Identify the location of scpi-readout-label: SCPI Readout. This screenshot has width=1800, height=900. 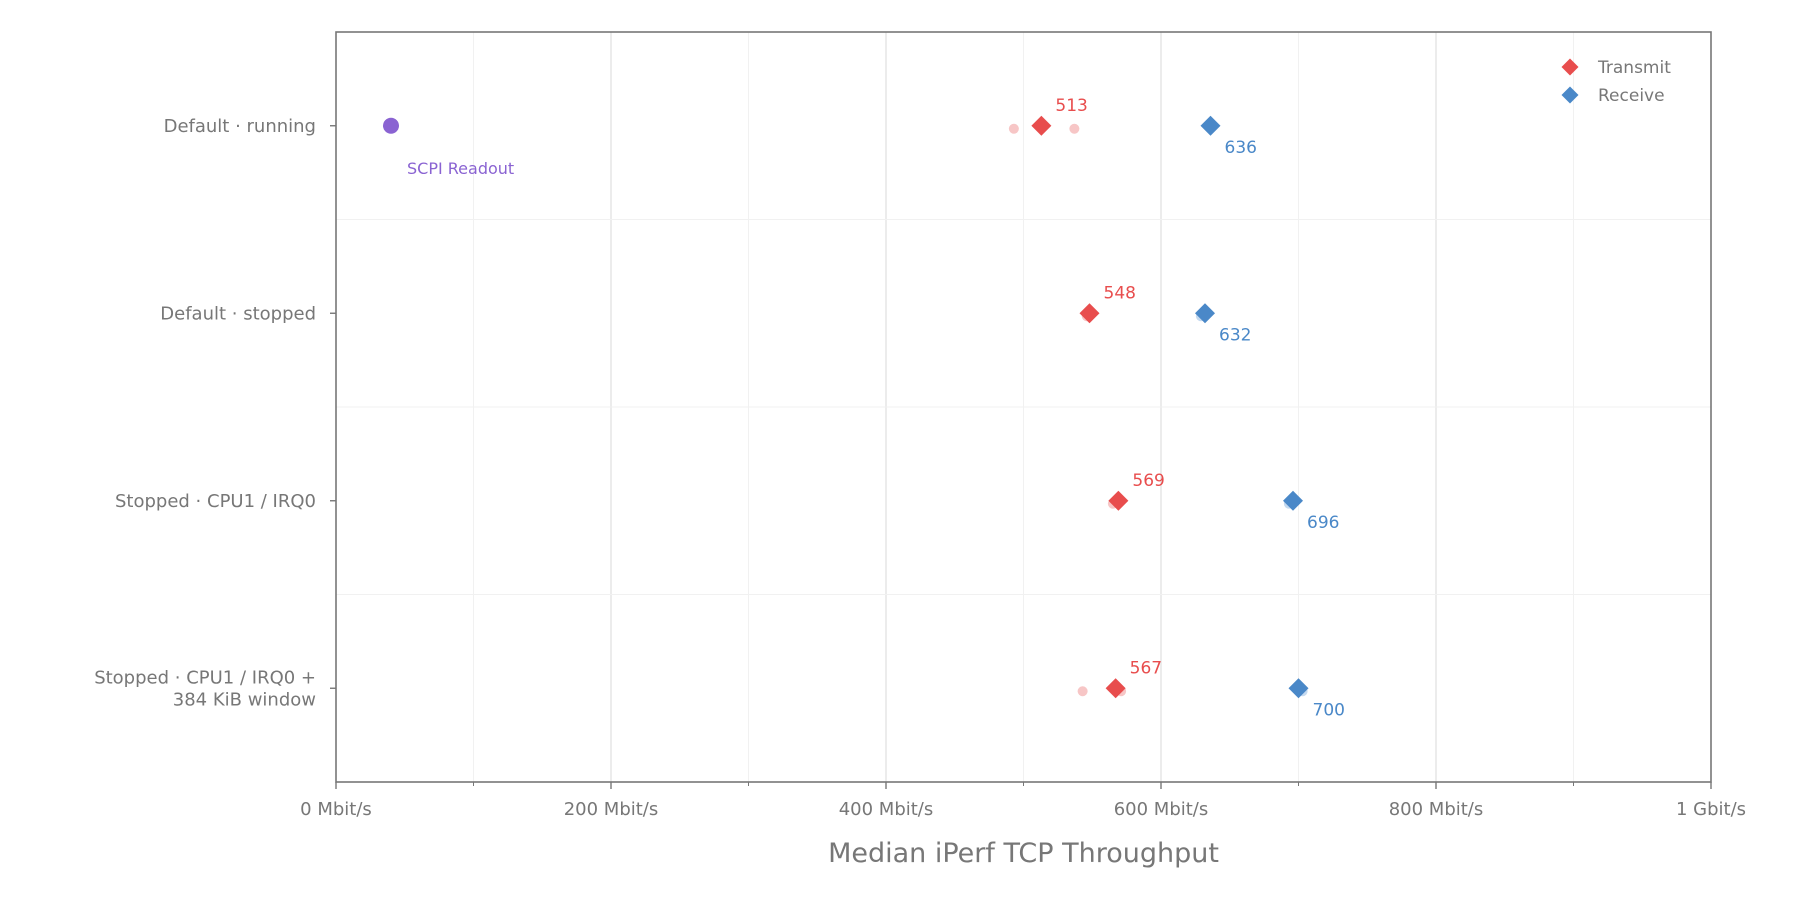
(460, 168).